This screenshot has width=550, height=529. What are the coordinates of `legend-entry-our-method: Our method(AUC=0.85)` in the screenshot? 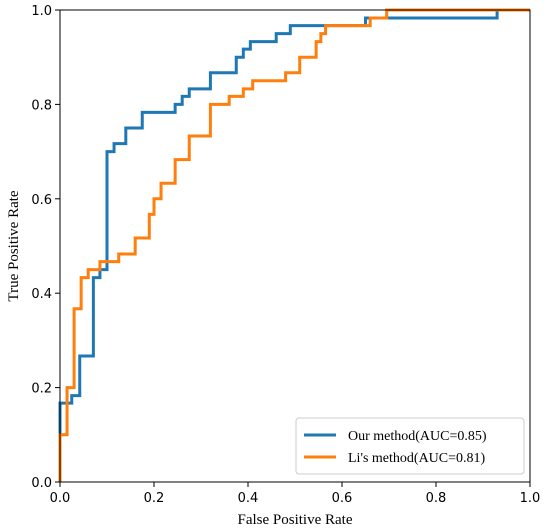 It's located at (417, 436).